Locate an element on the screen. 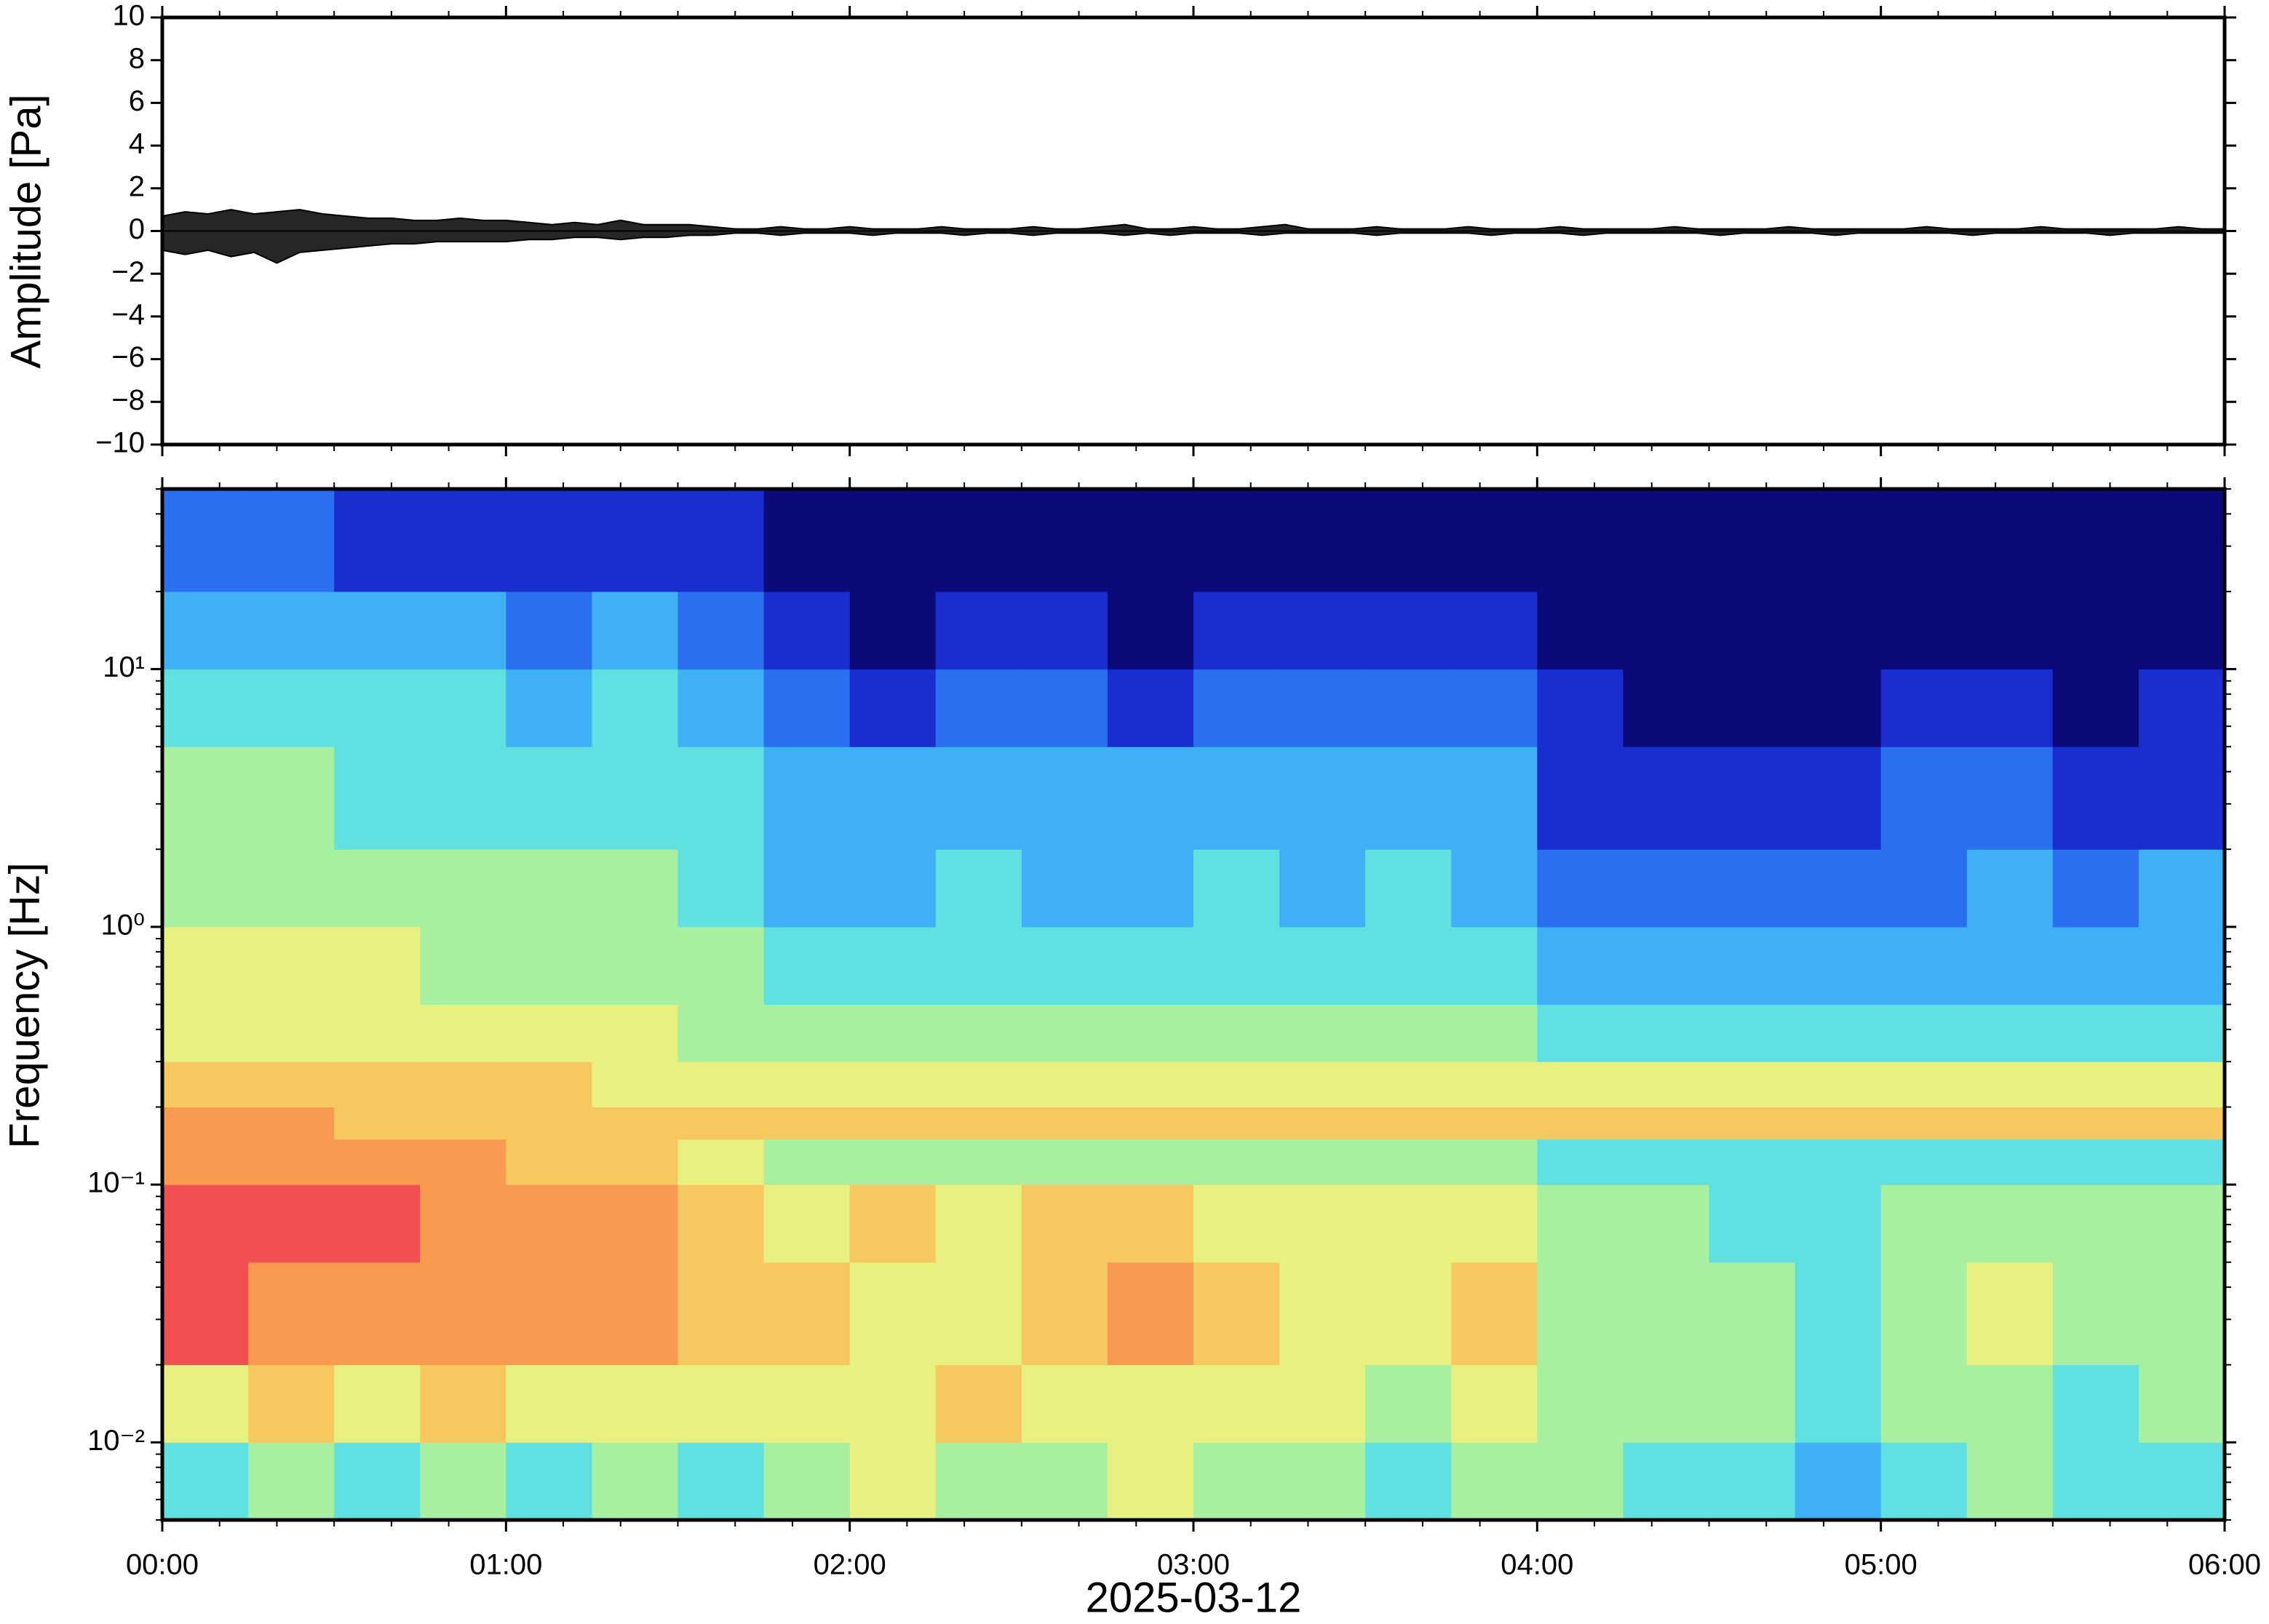  y-tick-label: 6 is located at coordinates (137, 101).